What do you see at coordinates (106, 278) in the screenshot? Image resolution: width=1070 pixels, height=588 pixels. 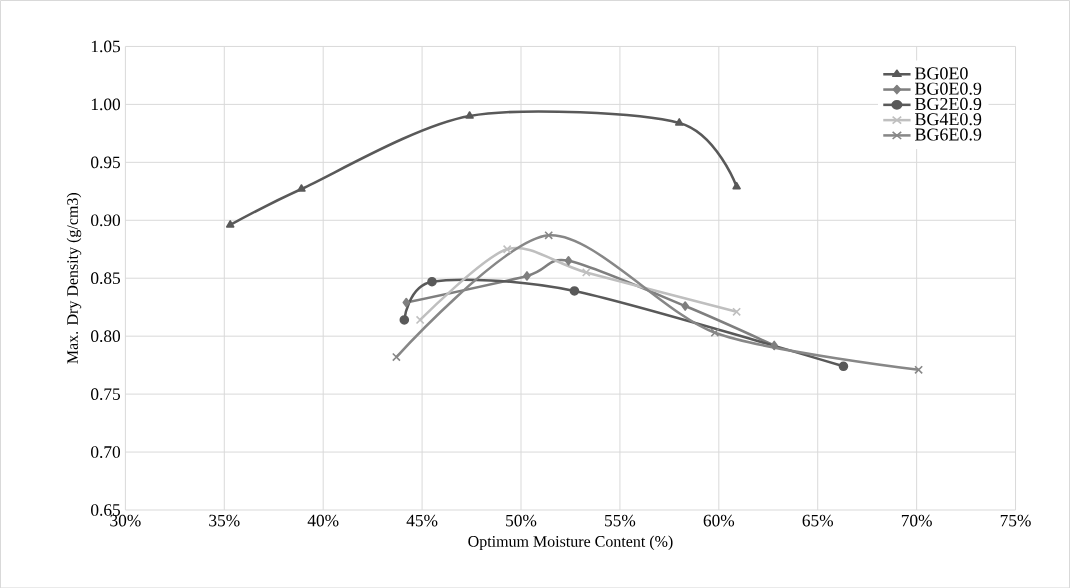 I see `y-tick-label: 0.85` at bounding box center [106, 278].